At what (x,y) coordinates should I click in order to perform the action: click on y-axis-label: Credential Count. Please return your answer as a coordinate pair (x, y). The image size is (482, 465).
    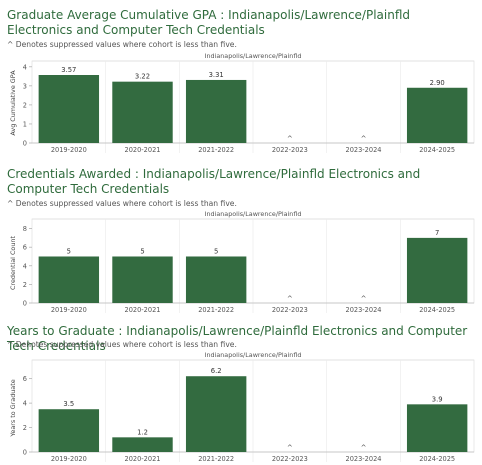
    Looking at the image, I should click on (13, 263).